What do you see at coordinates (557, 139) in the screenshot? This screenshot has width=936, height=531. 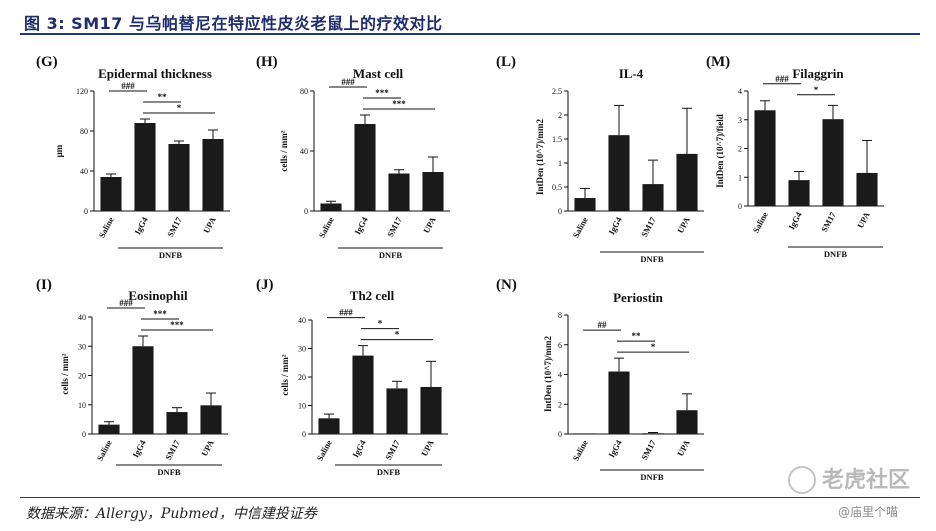 I see `y-tick-label: 1.5` at bounding box center [557, 139].